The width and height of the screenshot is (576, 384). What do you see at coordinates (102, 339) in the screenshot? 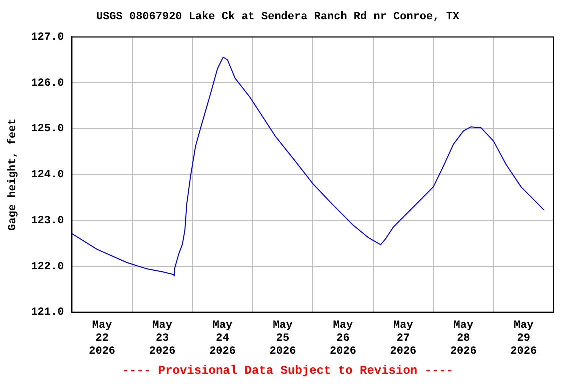
I see `x-tick-label: May 22 2026` at bounding box center [102, 339].